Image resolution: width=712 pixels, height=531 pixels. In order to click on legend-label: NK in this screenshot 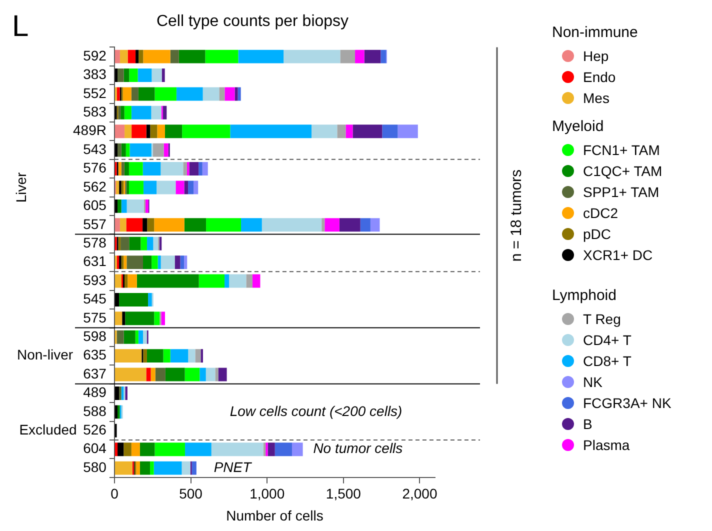, I will do `click(592, 382)`.